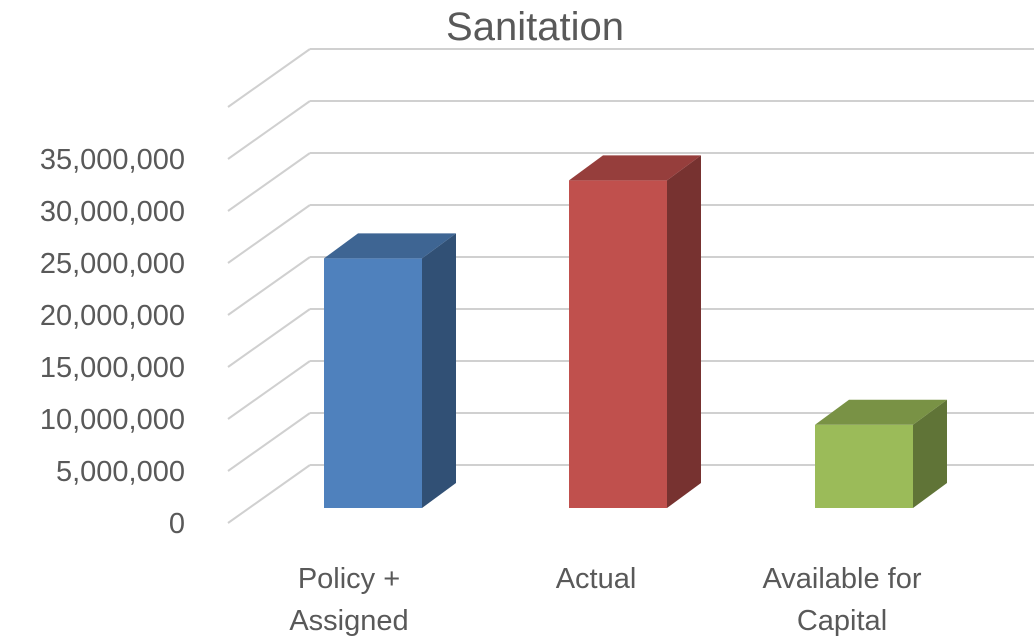 Image resolution: width=1034 pixels, height=639 pixels. What do you see at coordinates (112, 212) in the screenshot?
I see `y-tick-label: 30,000,000` at bounding box center [112, 212].